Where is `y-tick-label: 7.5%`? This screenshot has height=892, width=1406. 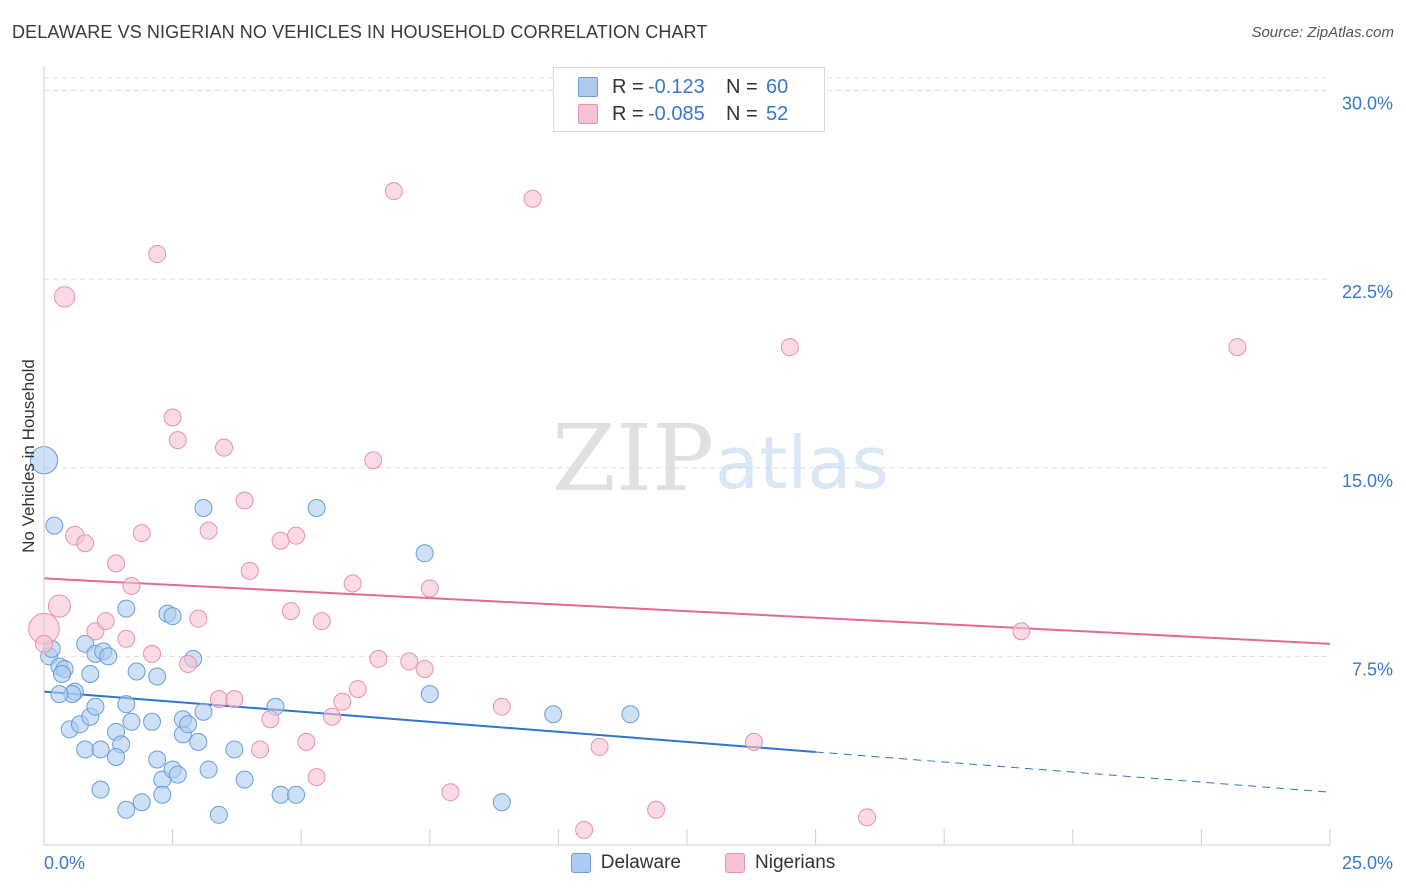
y-tick-label: 7.5% is located at coordinates (1372, 669).